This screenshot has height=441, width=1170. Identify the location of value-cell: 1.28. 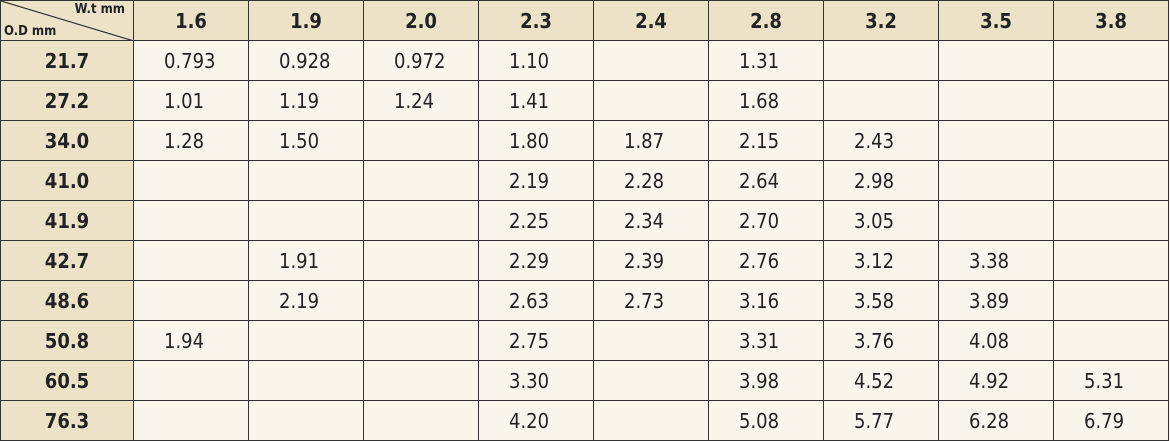
(191, 140).